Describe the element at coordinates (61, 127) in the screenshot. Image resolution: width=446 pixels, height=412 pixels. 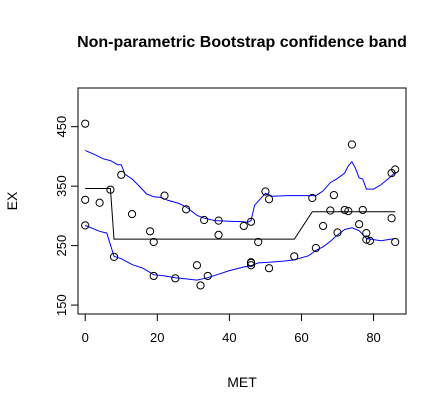
I see `y-tick-label: 450` at that location.